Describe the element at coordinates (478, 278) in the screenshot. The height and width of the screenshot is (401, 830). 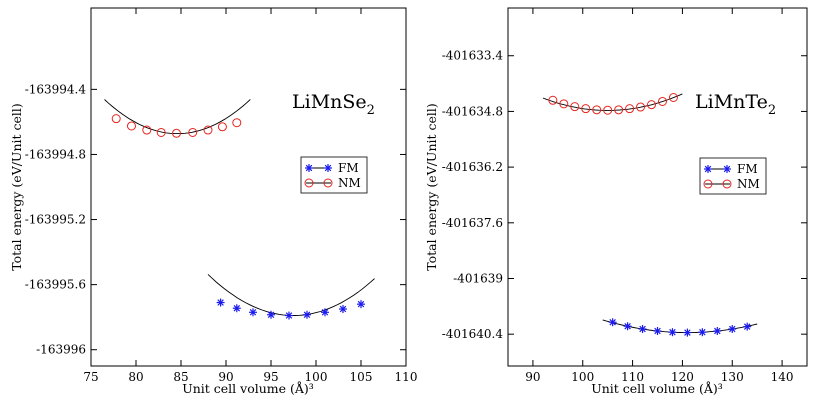
I see `y-tick-label: -401639` at that location.